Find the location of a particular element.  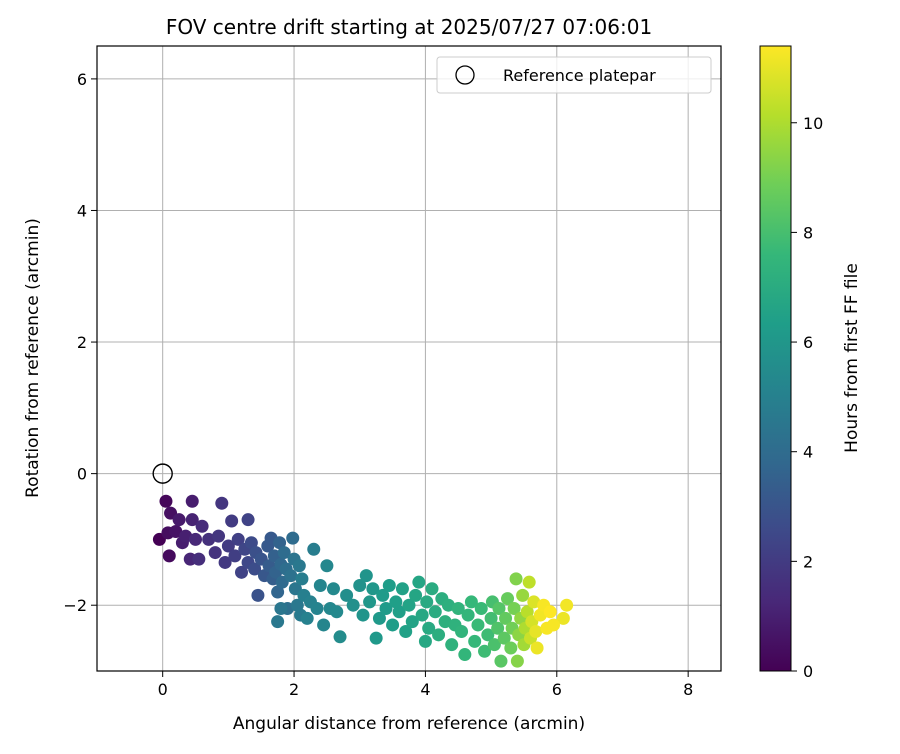

reference-marker is located at coordinates (162, 473).